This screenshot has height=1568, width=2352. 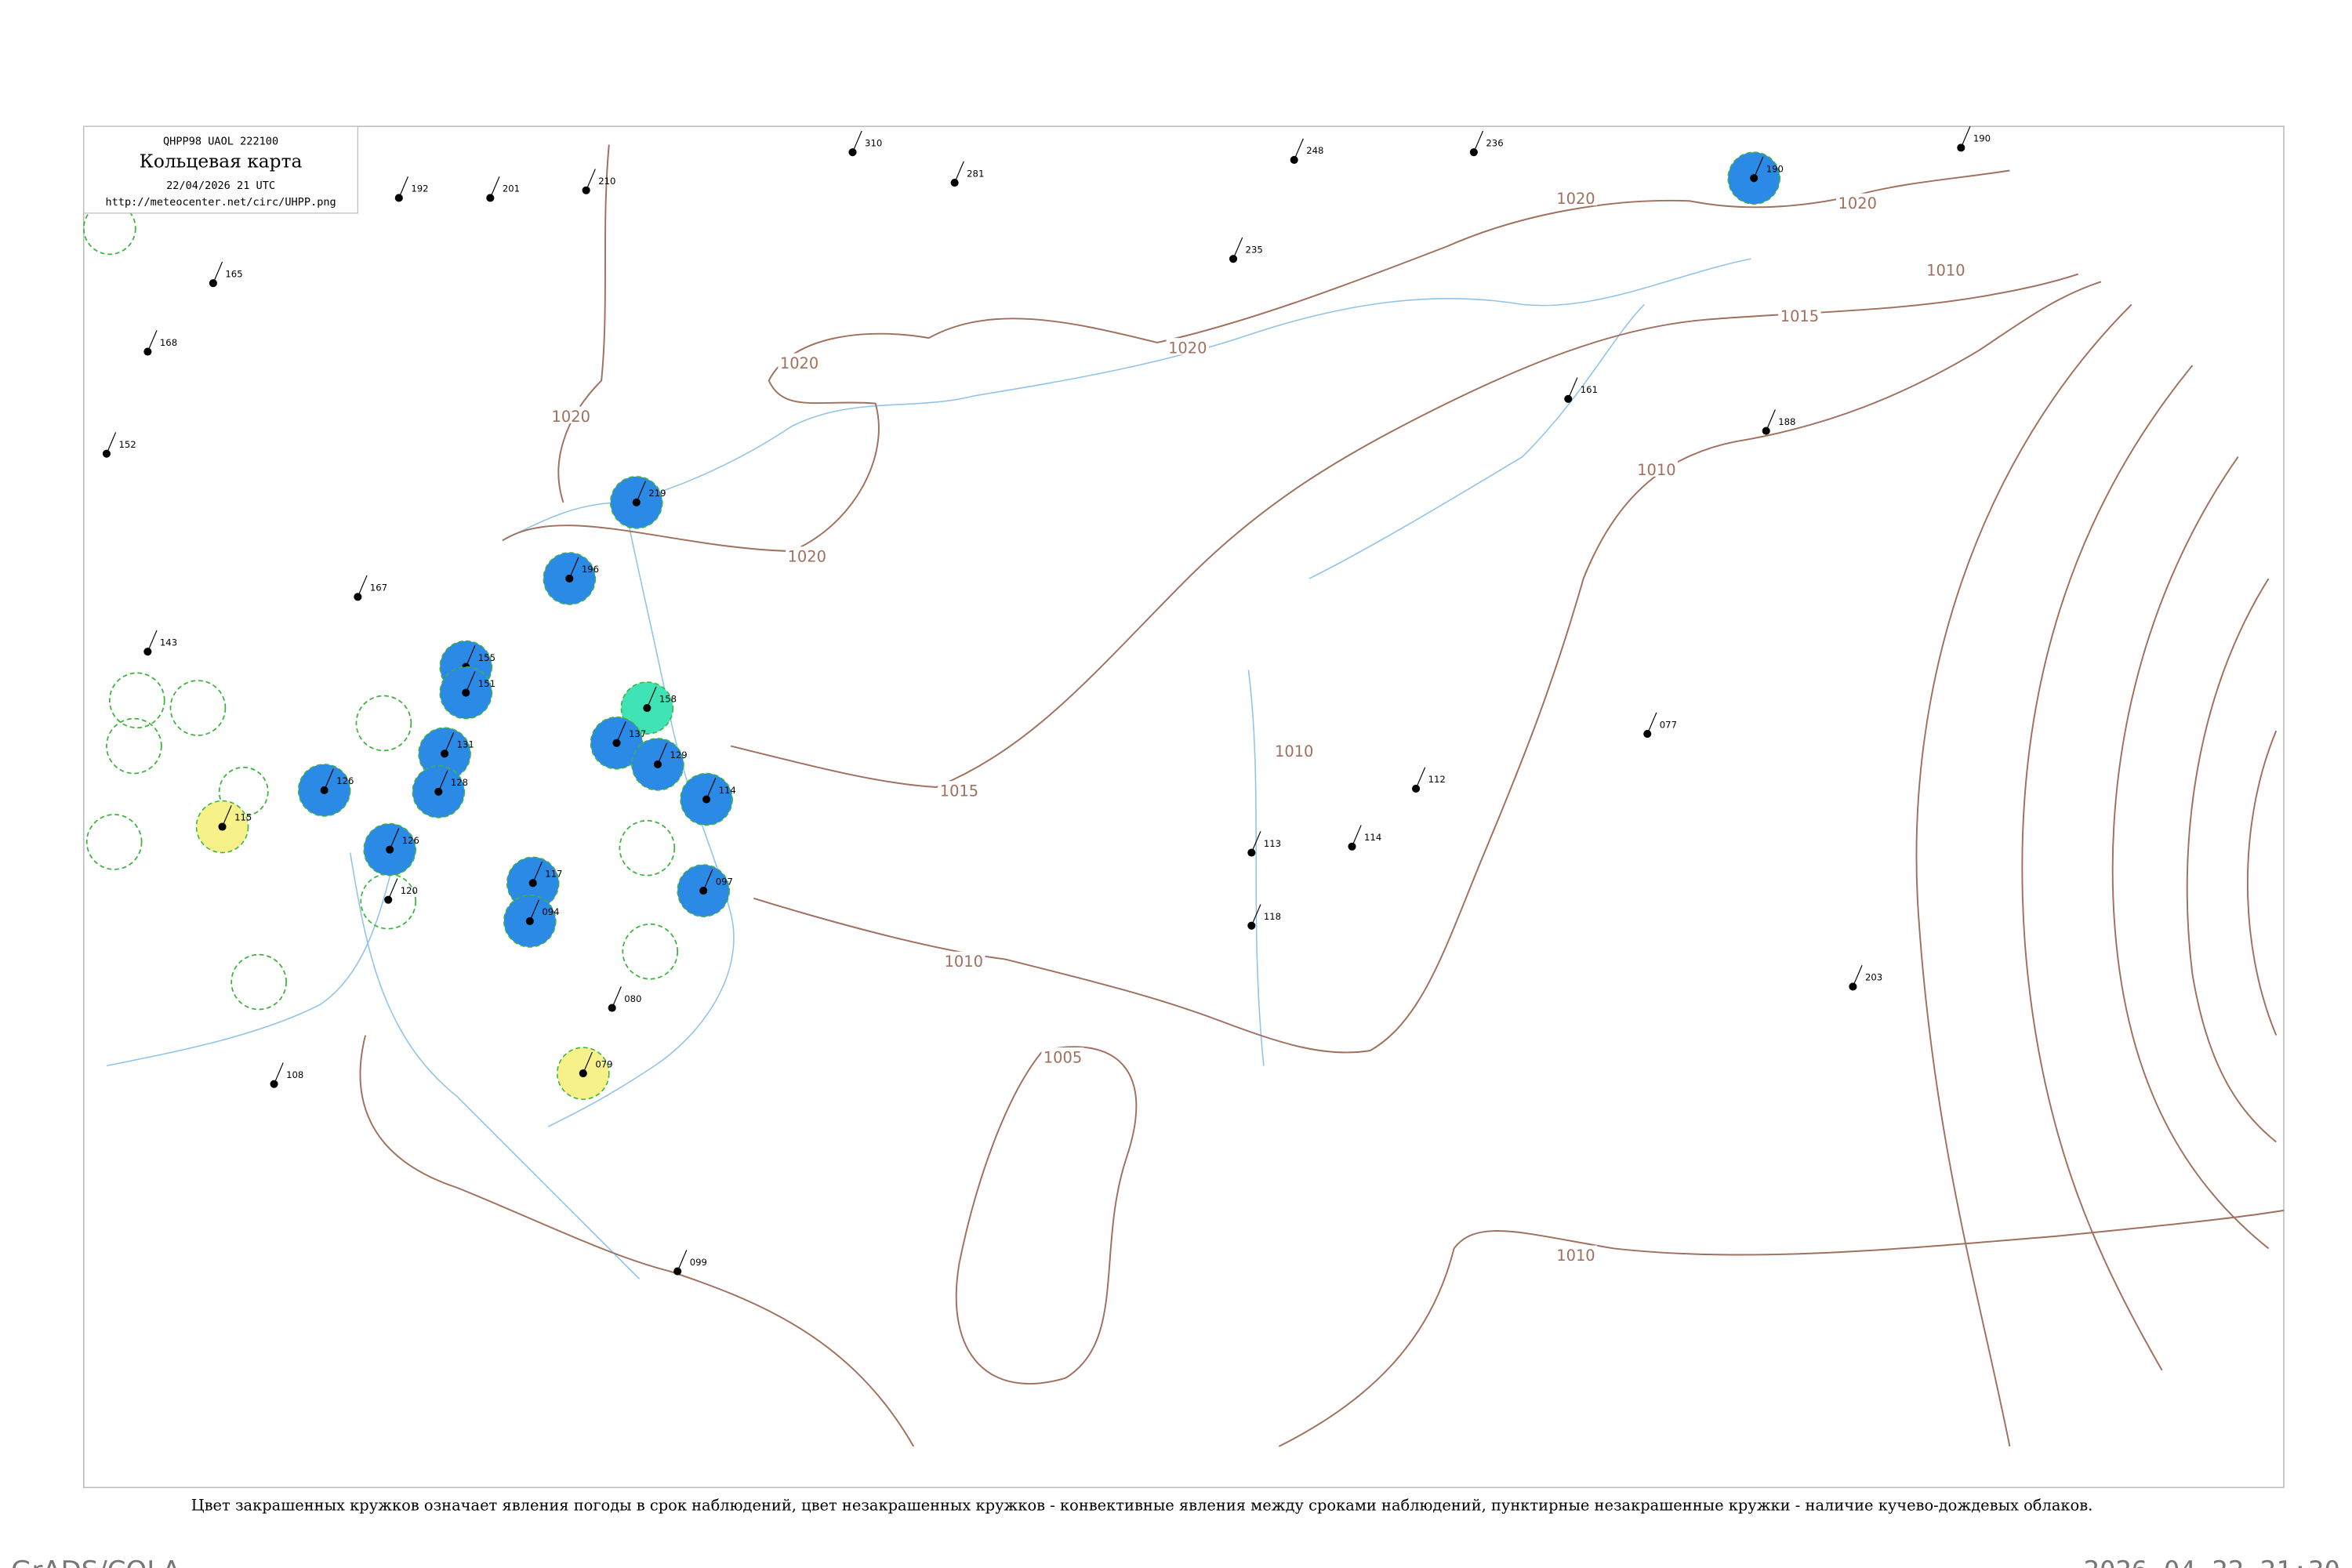 What do you see at coordinates (668, 698) in the screenshot?
I see `station-pressure: 158` at bounding box center [668, 698].